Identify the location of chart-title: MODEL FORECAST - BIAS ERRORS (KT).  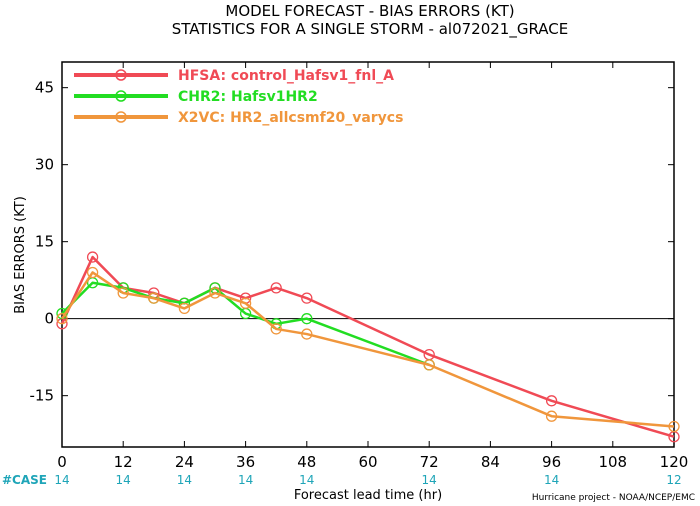
(369, 11).